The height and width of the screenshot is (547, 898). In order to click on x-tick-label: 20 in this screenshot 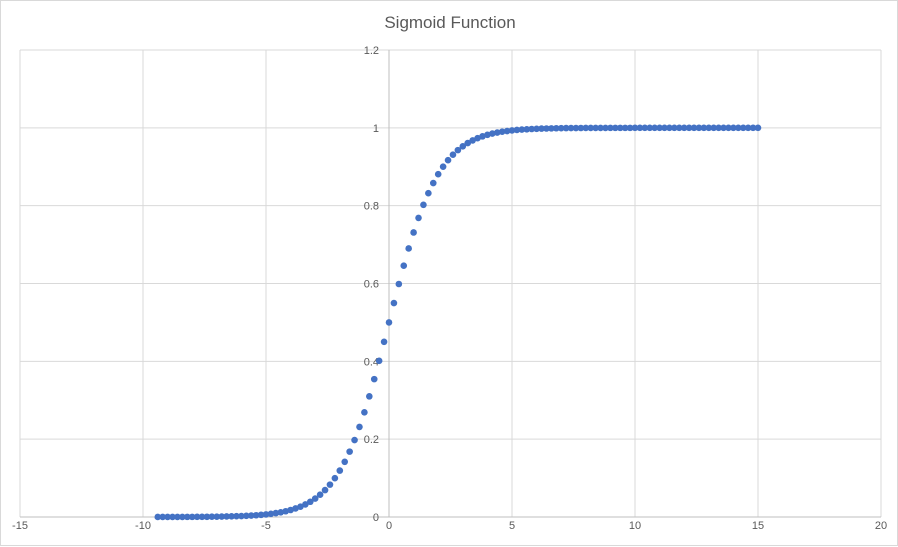, I will do `click(881, 526)`.